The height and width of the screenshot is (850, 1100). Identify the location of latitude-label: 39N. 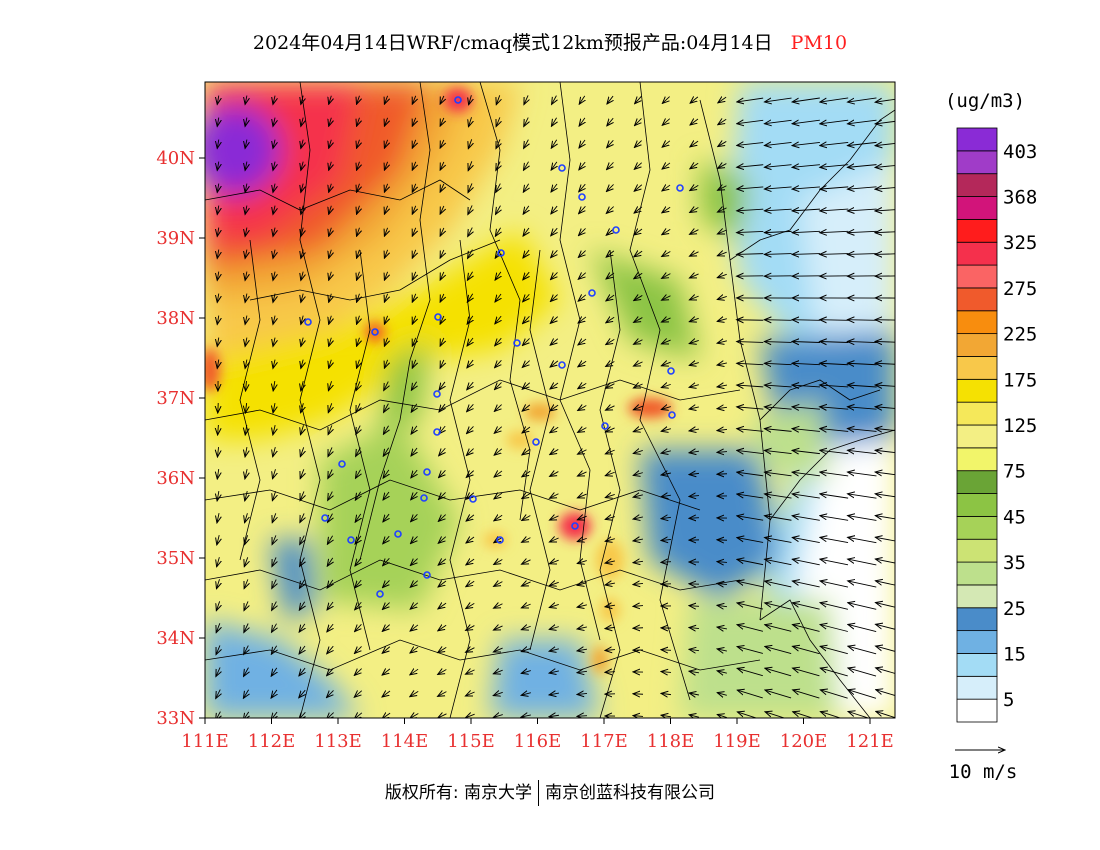
(175, 238).